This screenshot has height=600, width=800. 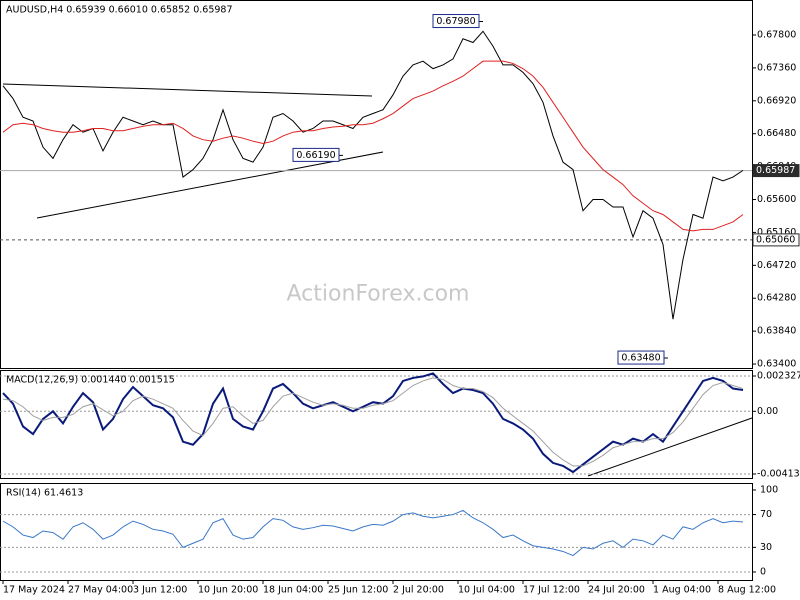 What do you see at coordinates (769, 489) in the screenshot?
I see `y-tick-label: 100` at bounding box center [769, 489].